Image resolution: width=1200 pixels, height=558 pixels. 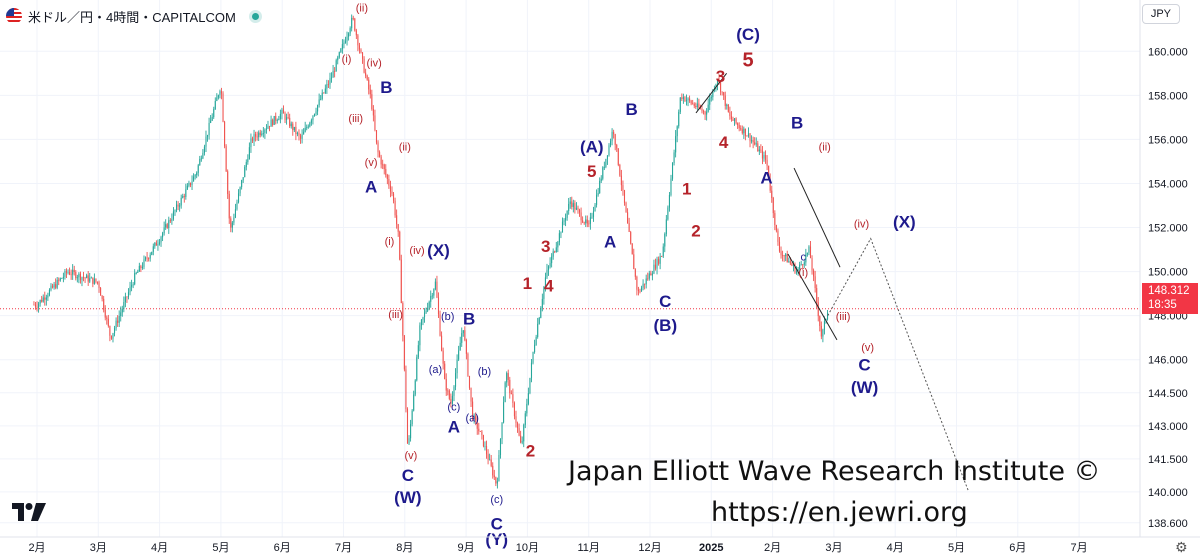 I want to click on wave-label: (a), so click(x=435, y=370).